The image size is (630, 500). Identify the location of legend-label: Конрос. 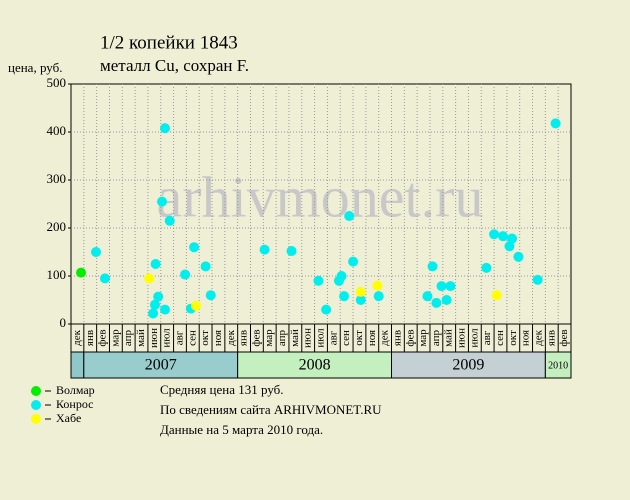
(74, 404).